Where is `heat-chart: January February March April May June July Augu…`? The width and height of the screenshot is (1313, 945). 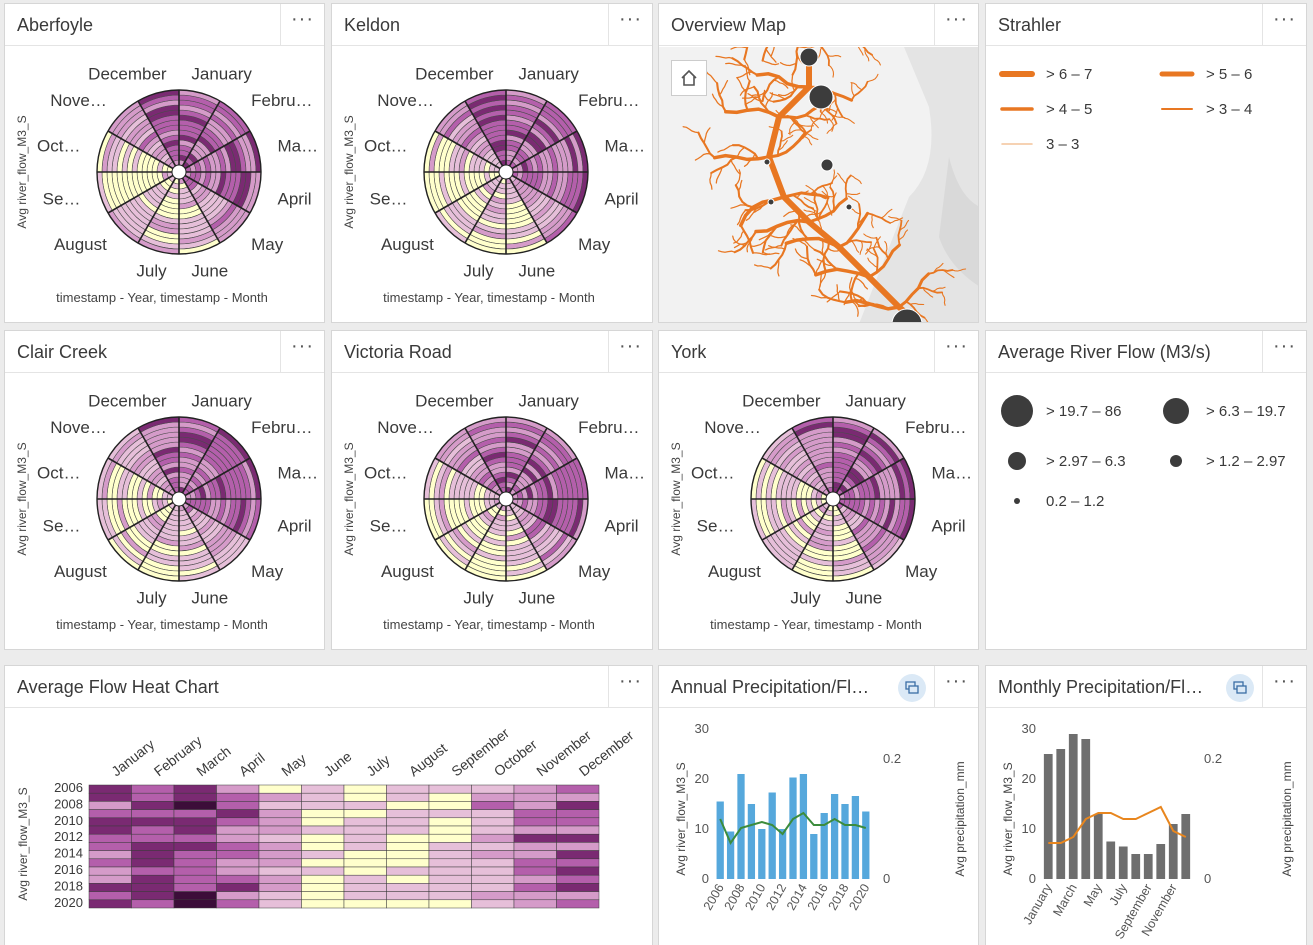 heat-chart: January February March April May June July Augu… is located at coordinates (328, 827).